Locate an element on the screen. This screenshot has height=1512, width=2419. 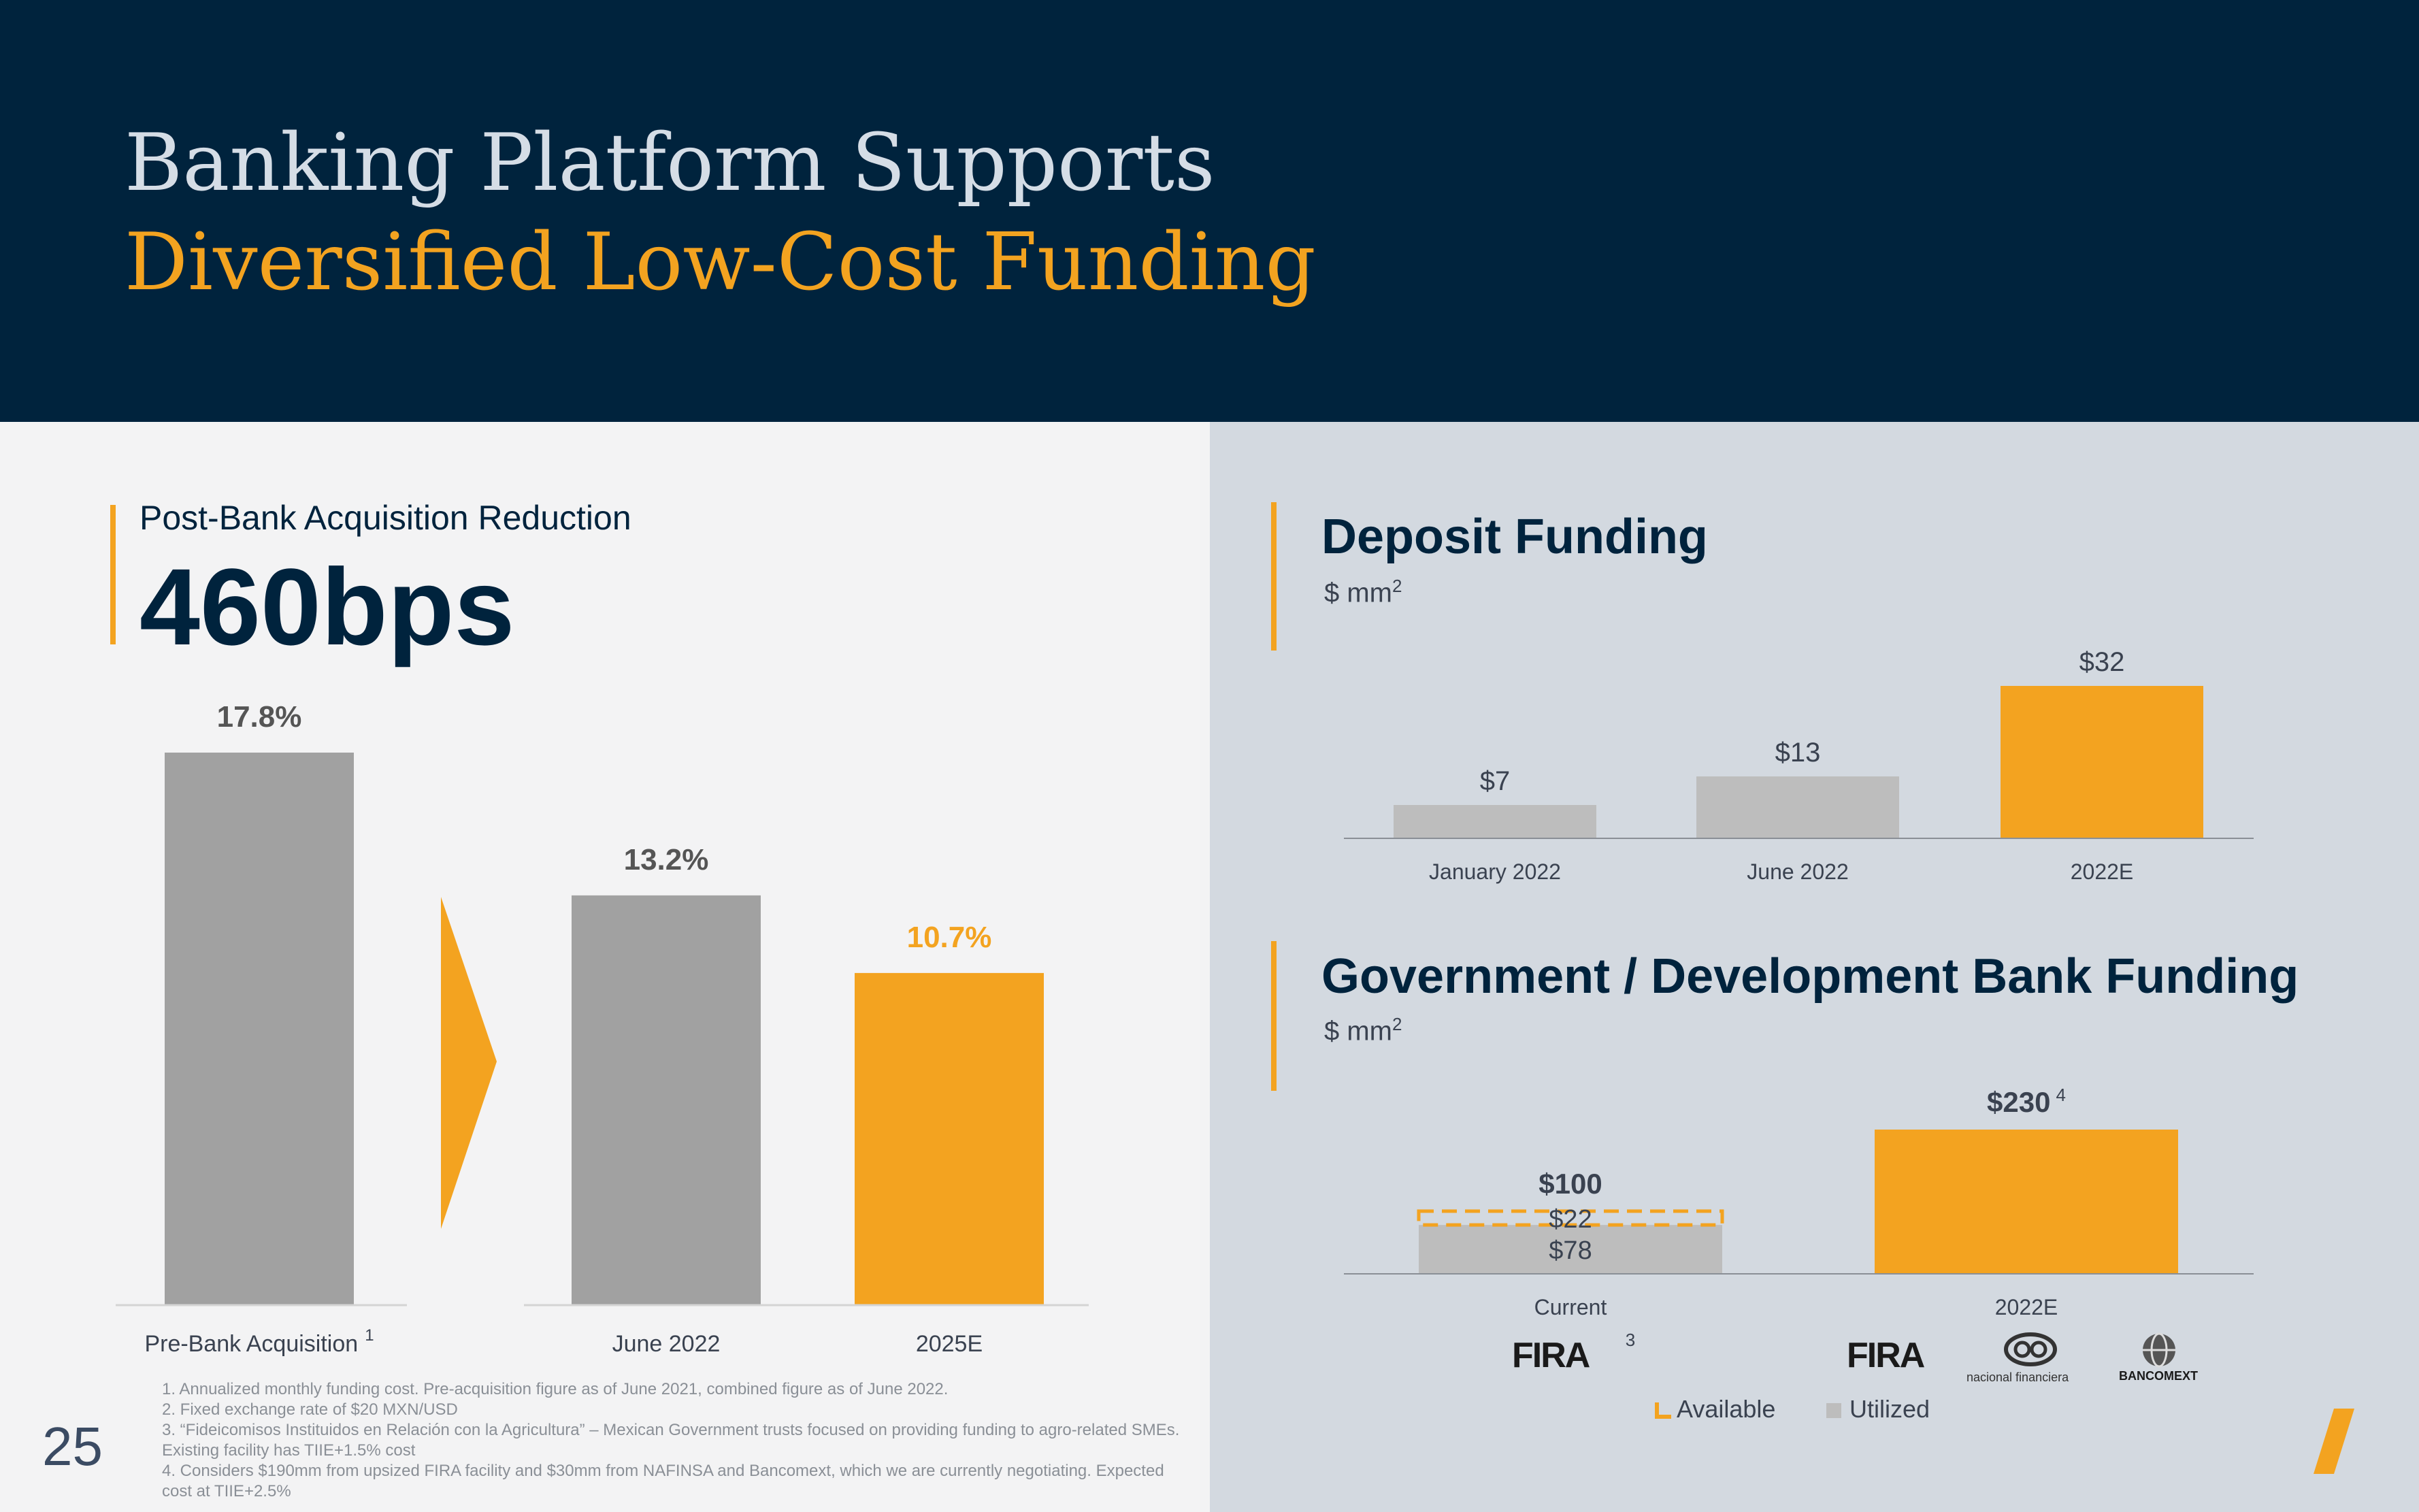
gov-available-label-0: $22 is located at coordinates (1571, 1219).